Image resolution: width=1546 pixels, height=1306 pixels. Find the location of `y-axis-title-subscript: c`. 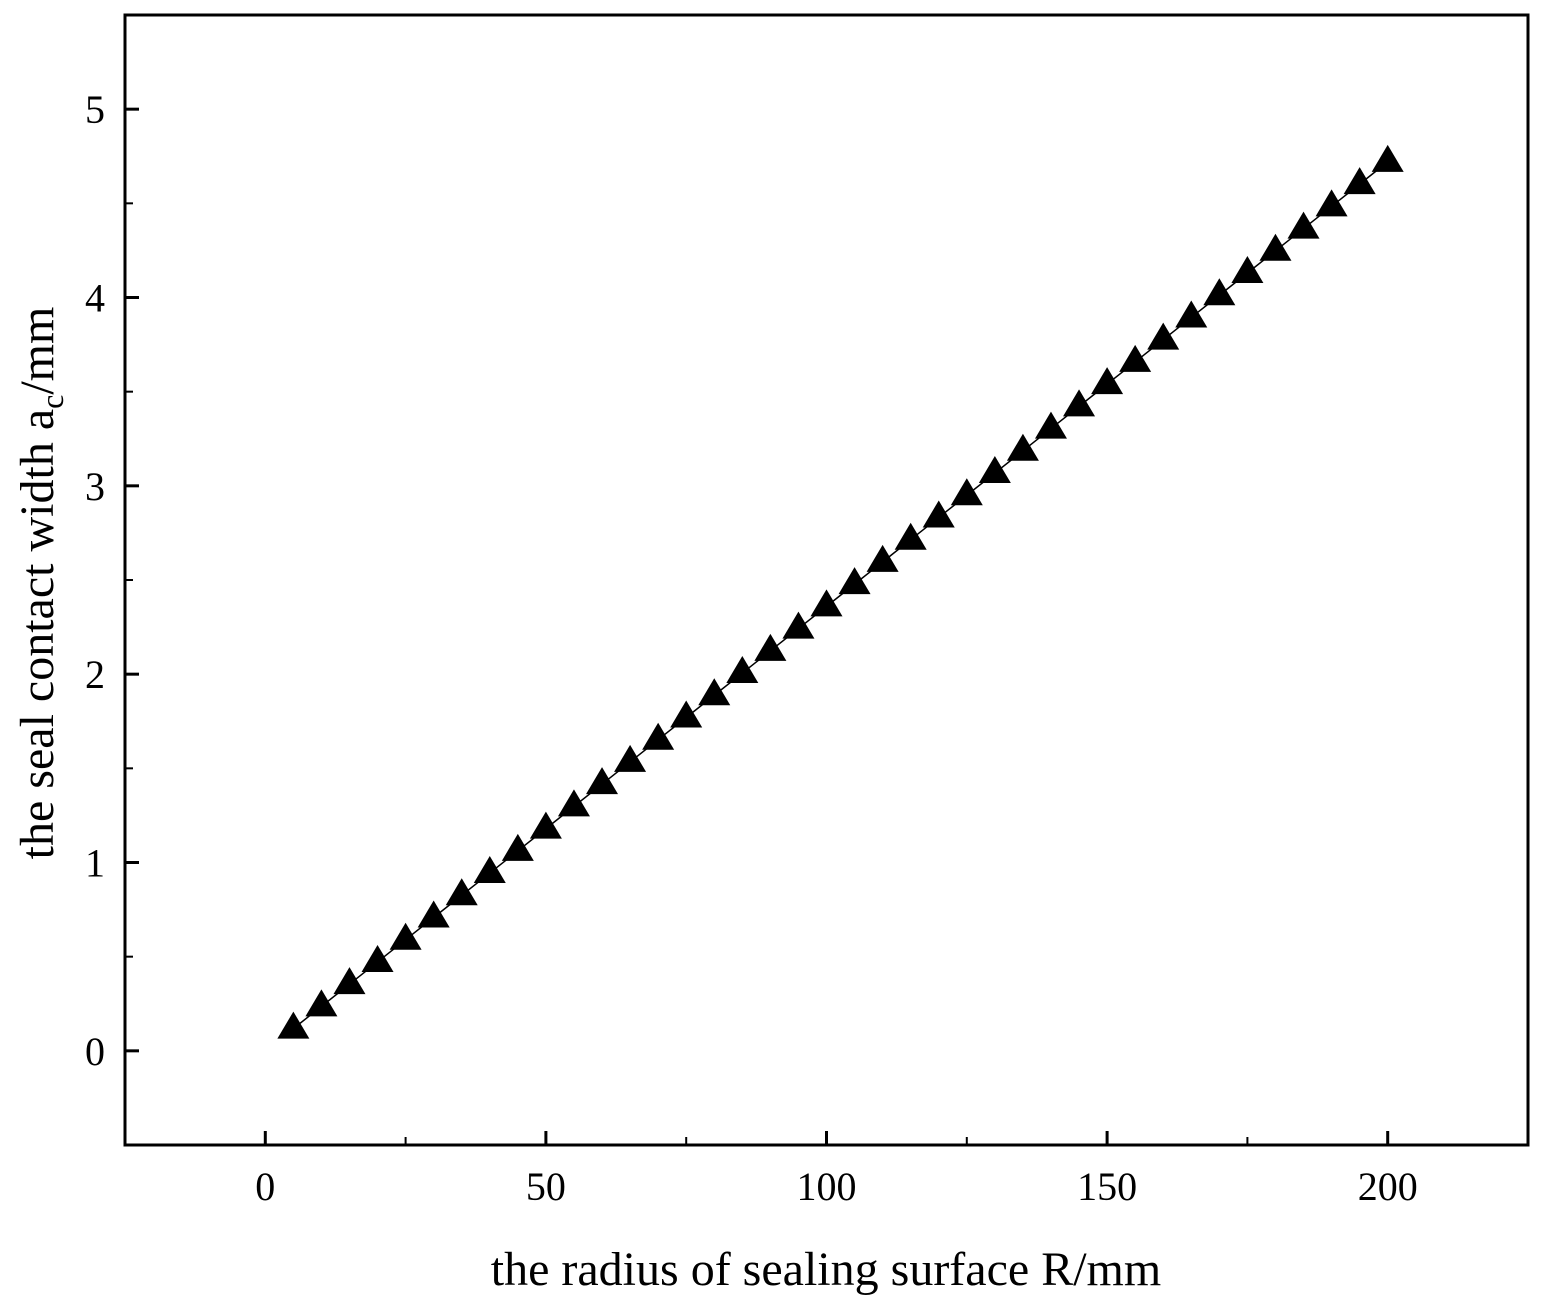

y-axis-title-subscript: c is located at coordinates (52, 402).